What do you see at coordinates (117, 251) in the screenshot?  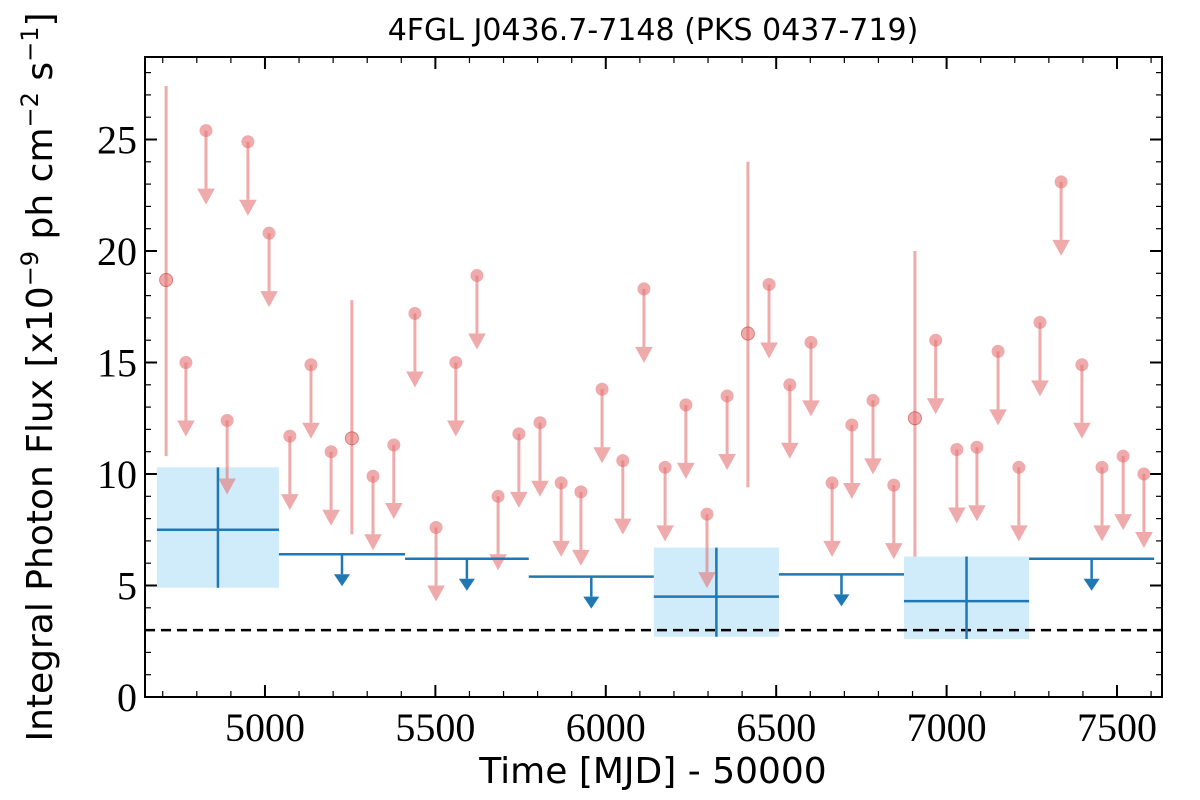 I see `y-tick-label: 20` at bounding box center [117, 251].